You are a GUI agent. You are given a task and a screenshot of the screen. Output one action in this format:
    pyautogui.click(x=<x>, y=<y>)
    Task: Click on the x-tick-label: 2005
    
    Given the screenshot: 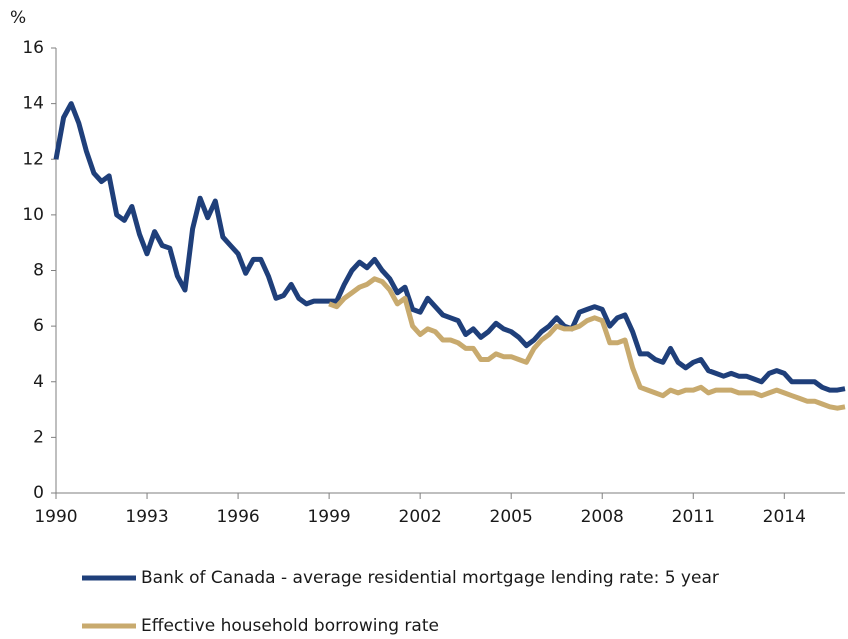 What is the action you would take?
    pyautogui.click(x=511, y=517)
    